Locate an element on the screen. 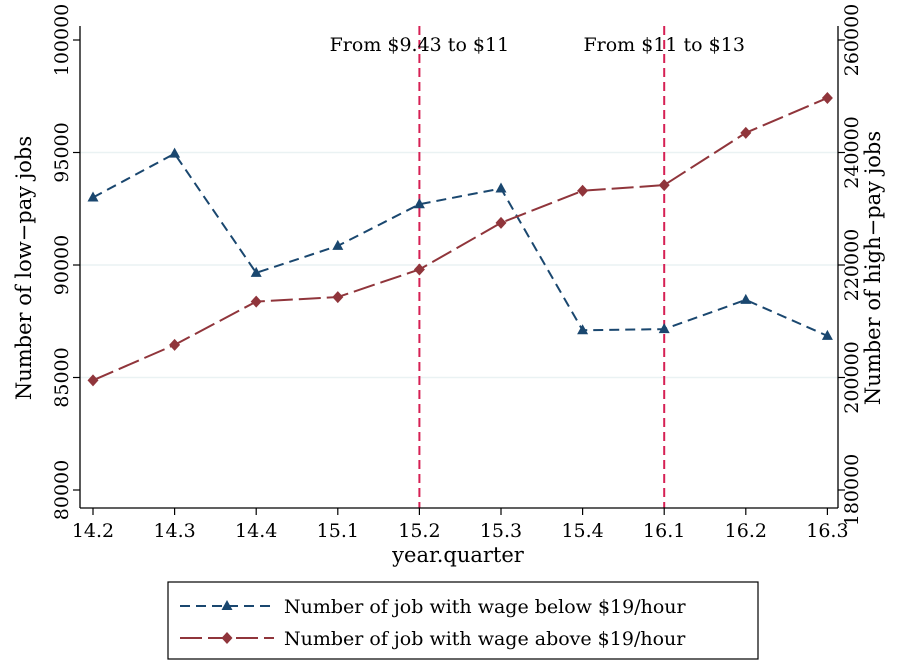 The height and width of the screenshot is (664, 909). right-y-tick-label: 260000 is located at coordinates (852, 40).